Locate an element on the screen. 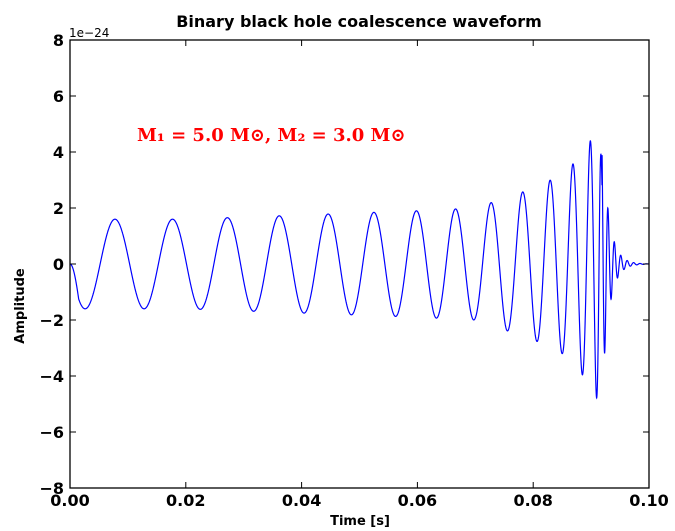  x-axis-label-text: Time [s] is located at coordinates (360, 521).